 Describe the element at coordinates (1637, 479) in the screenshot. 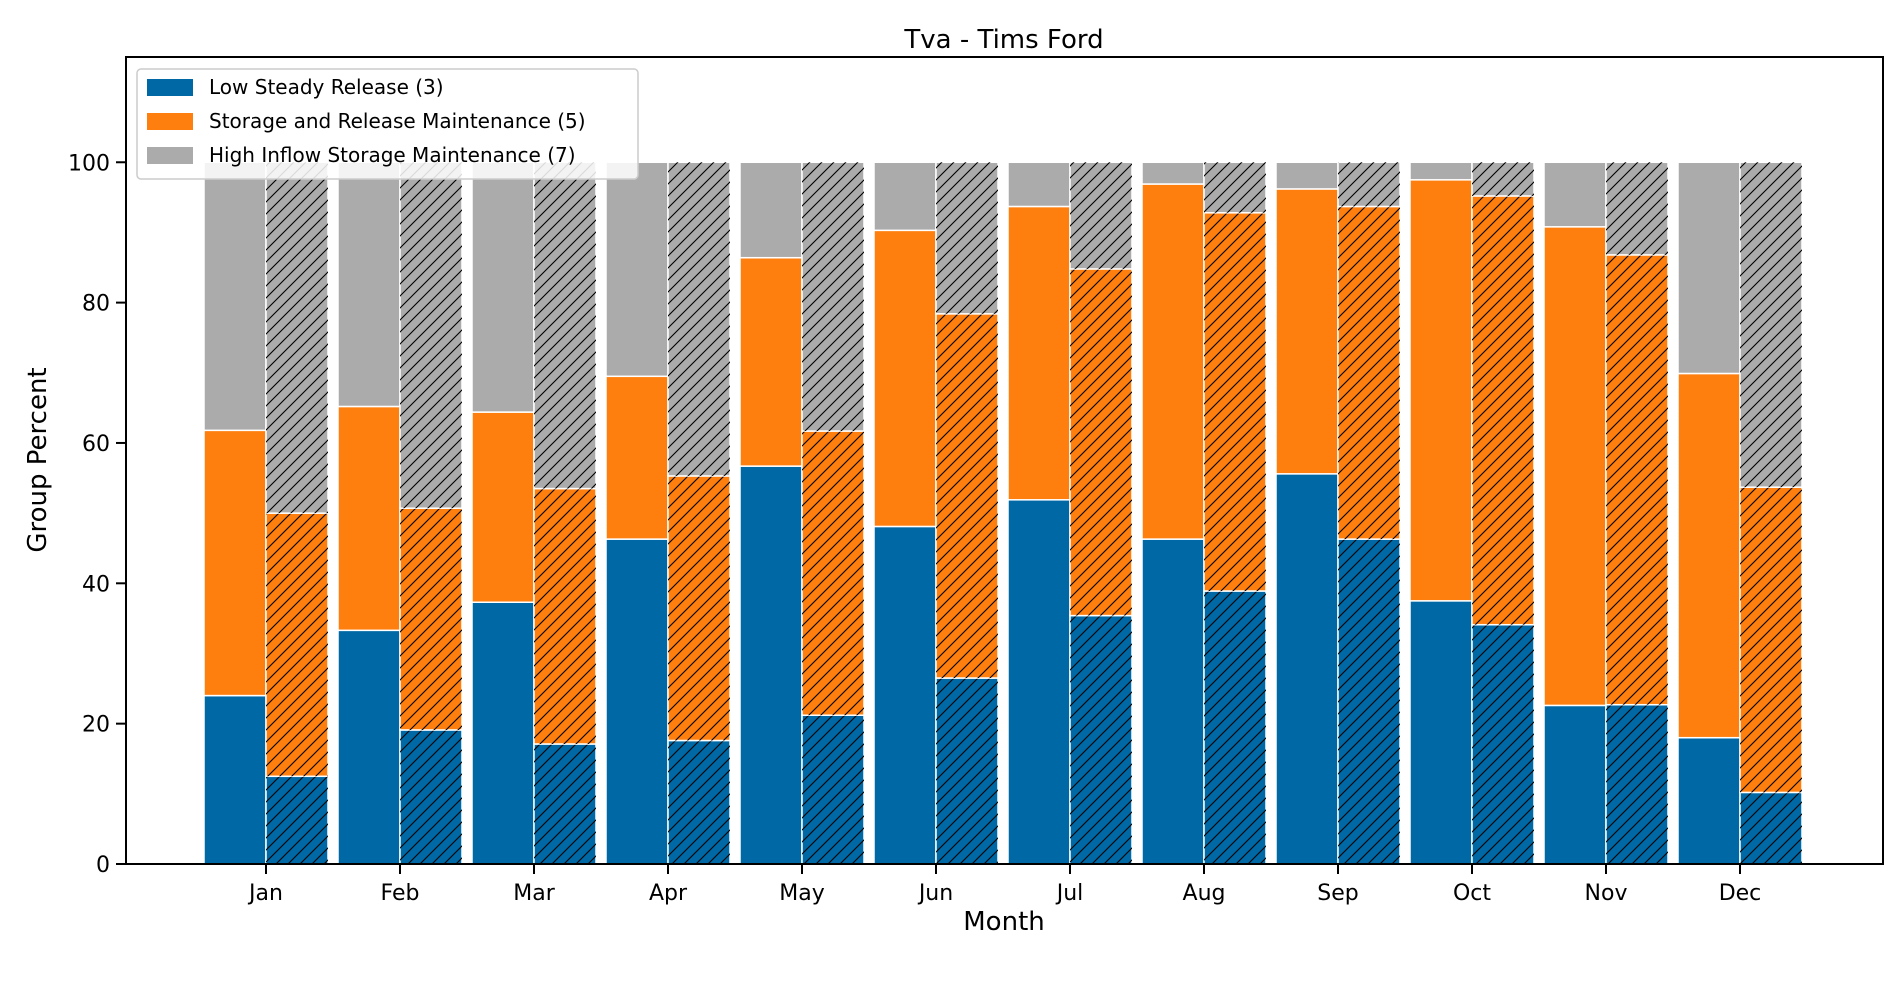

I see `hatch-nov-s2` at that location.